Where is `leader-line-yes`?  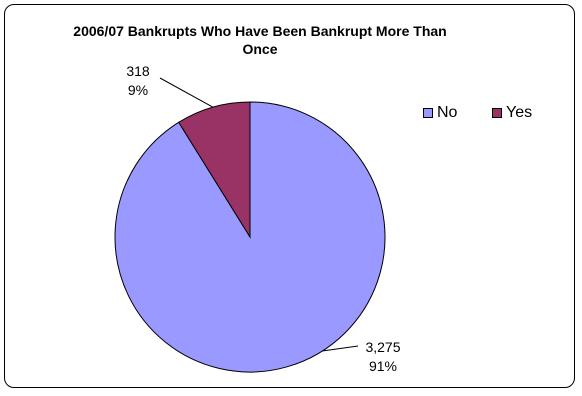
leader-line-yes is located at coordinates (186, 92).